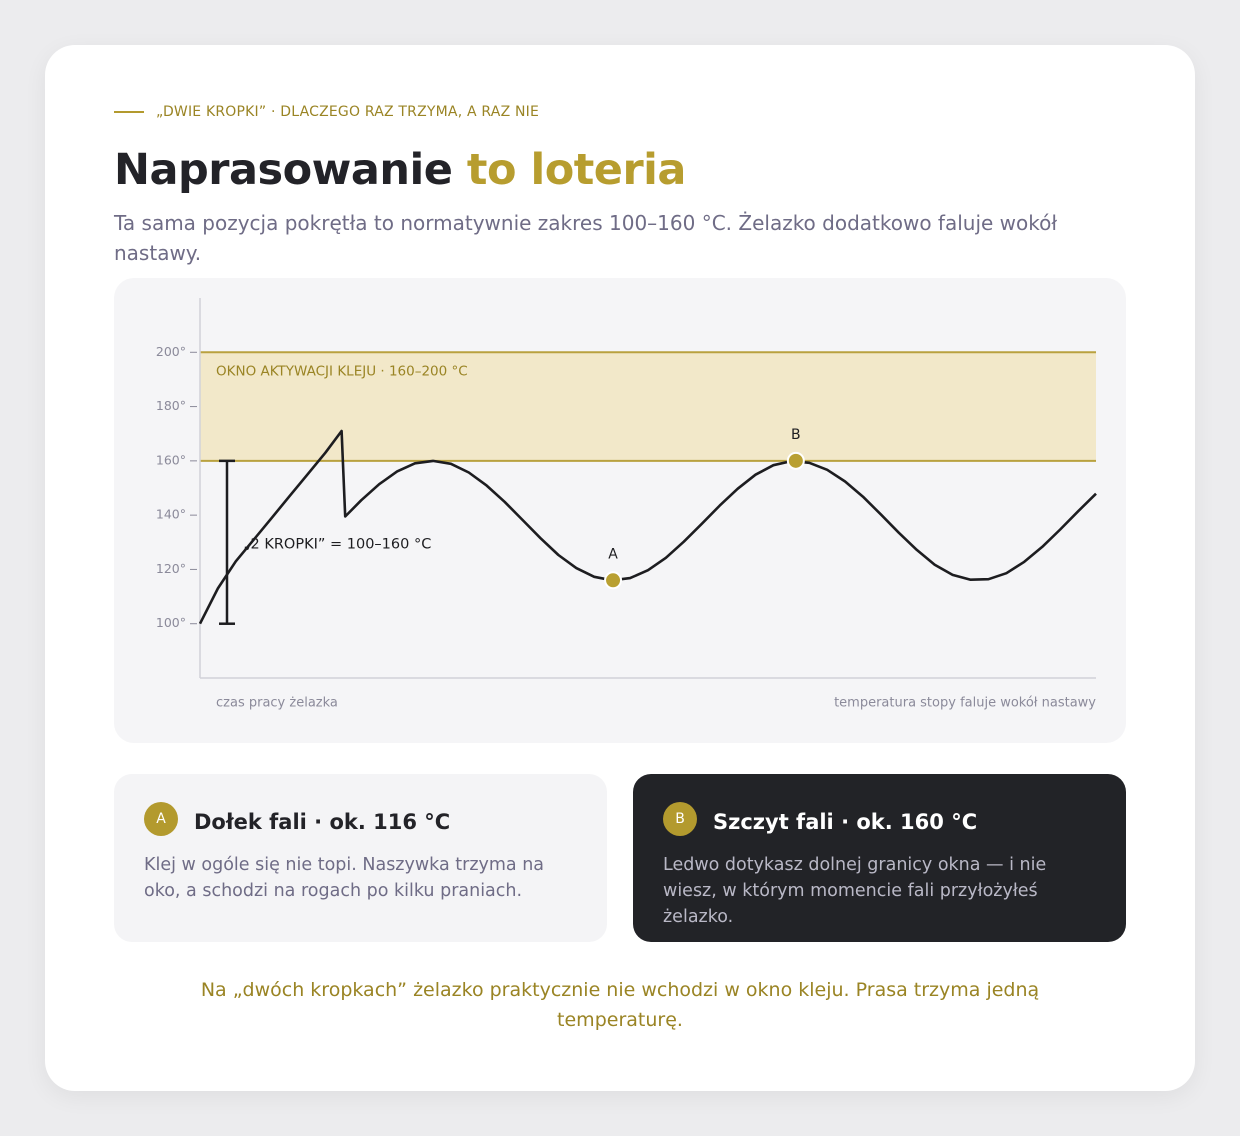  What do you see at coordinates (796, 435) in the screenshot?
I see `point-label: B` at bounding box center [796, 435].